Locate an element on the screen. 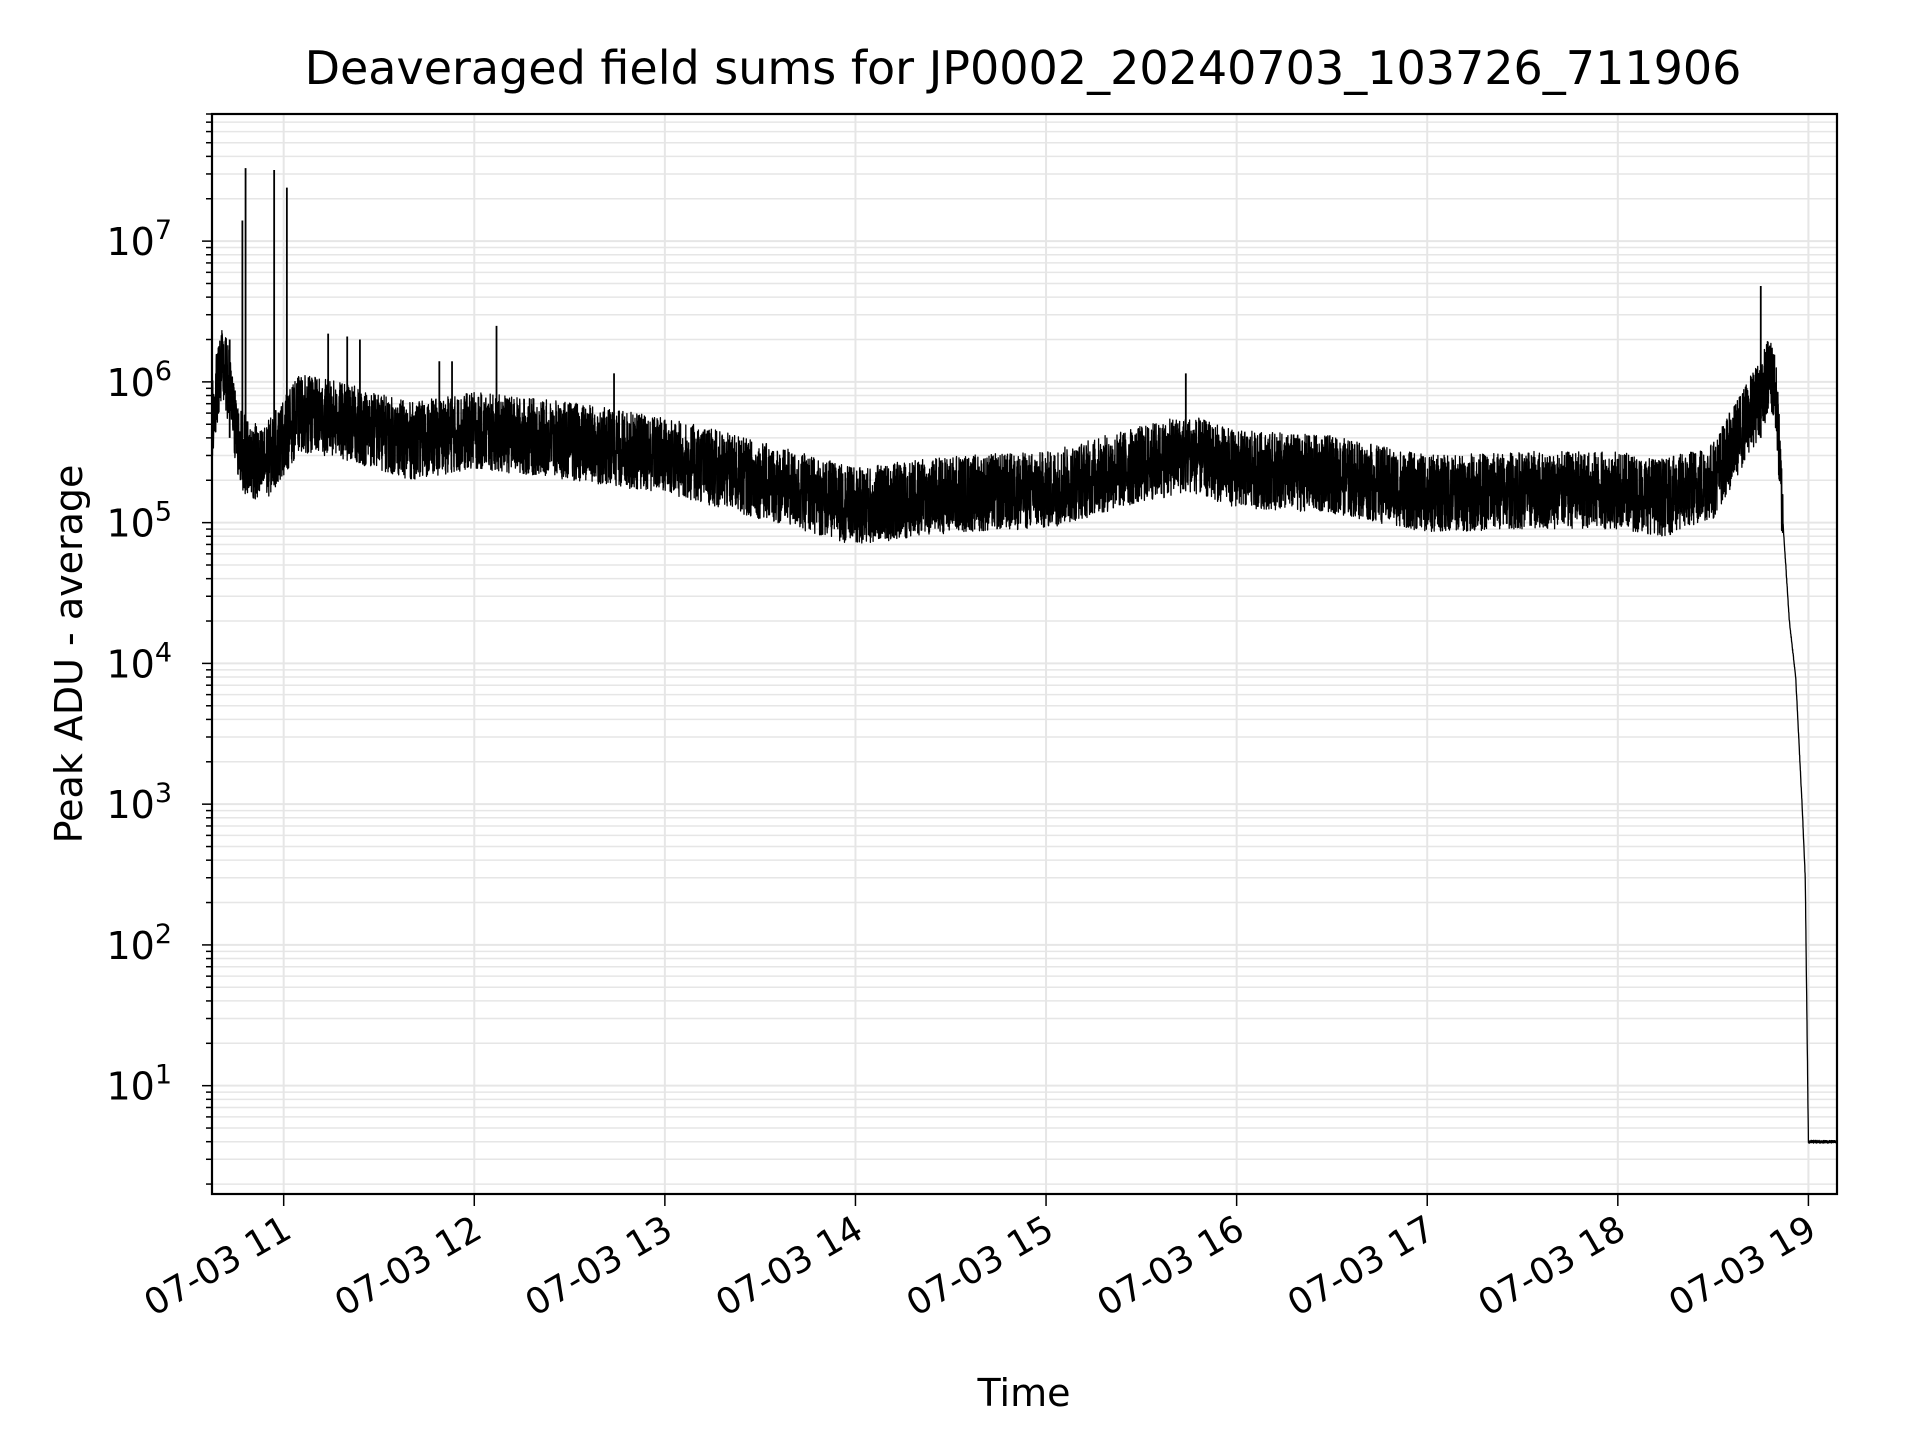  y-tick-label: 10² is located at coordinates (139, 943).